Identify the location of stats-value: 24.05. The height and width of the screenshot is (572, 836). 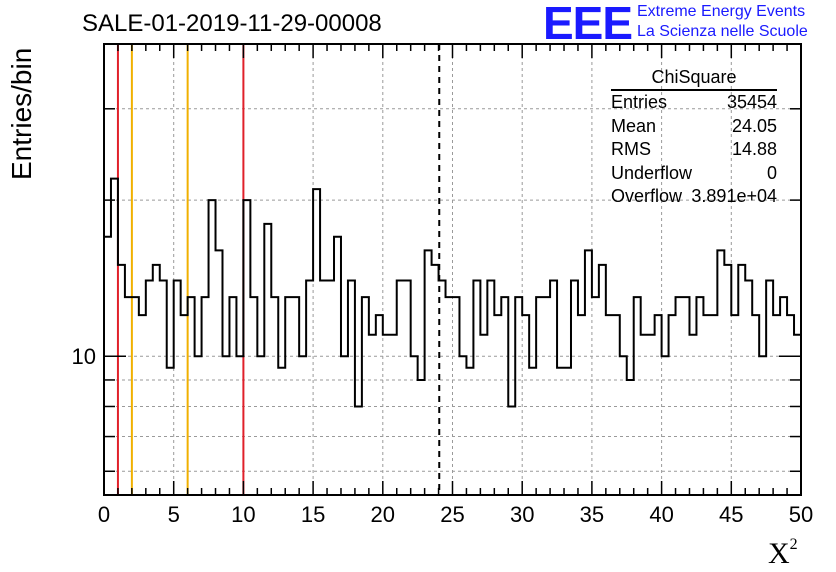
(754, 125).